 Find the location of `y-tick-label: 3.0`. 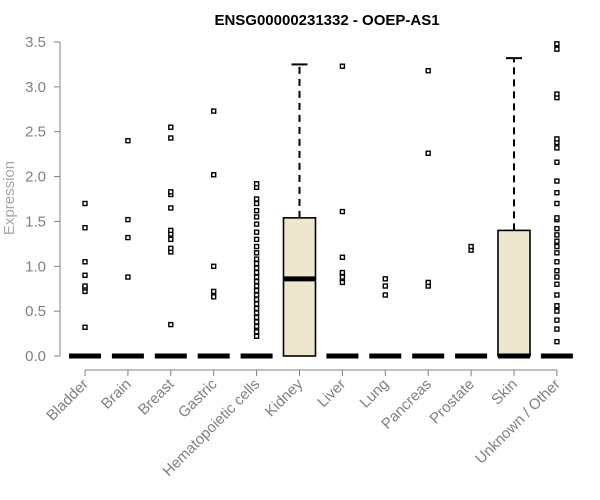

y-tick-label: 3.0 is located at coordinates (35, 87).